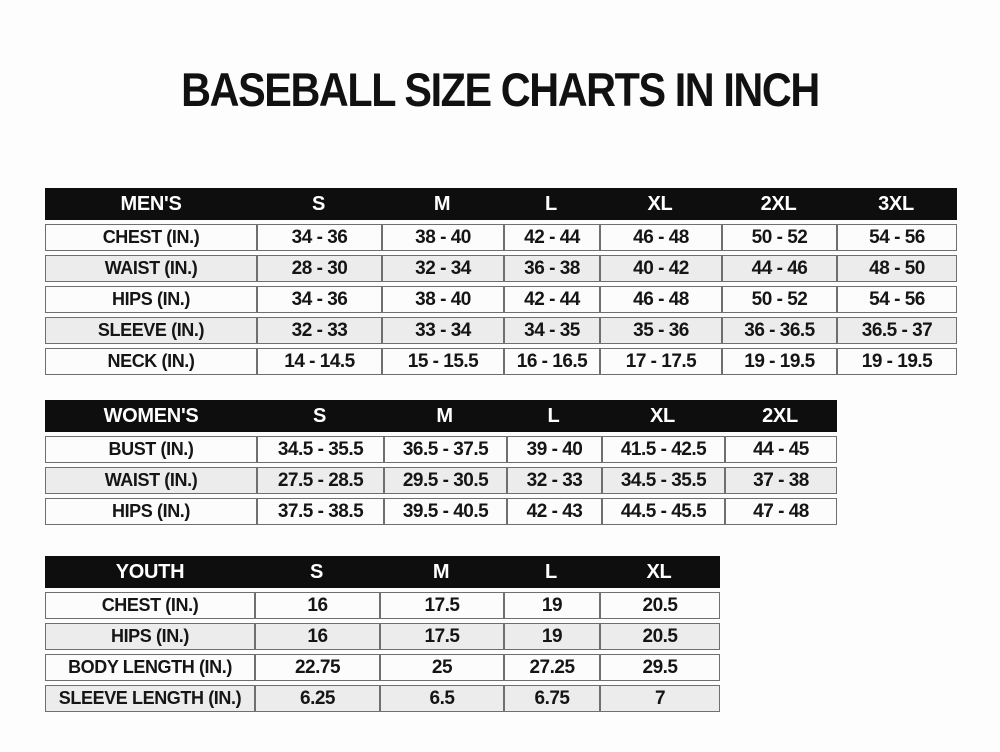 Image resolution: width=1000 pixels, height=752 pixels. I want to click on size-value-cell: 39.5 - 40.5, so click(444, 511).